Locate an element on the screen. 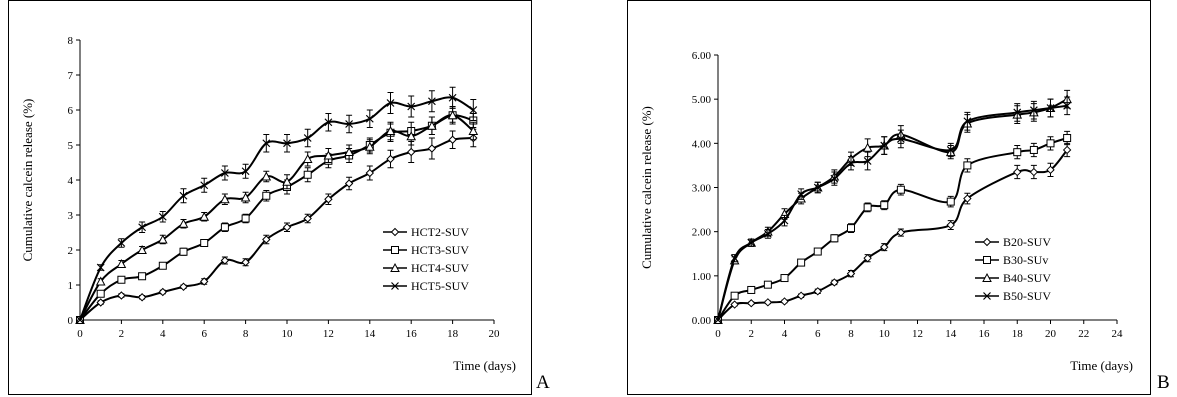 The width and height of the screenshot is (1177, 397). legend-item-b20-suv: B20-SUV is located at coordinates (1013, 242).